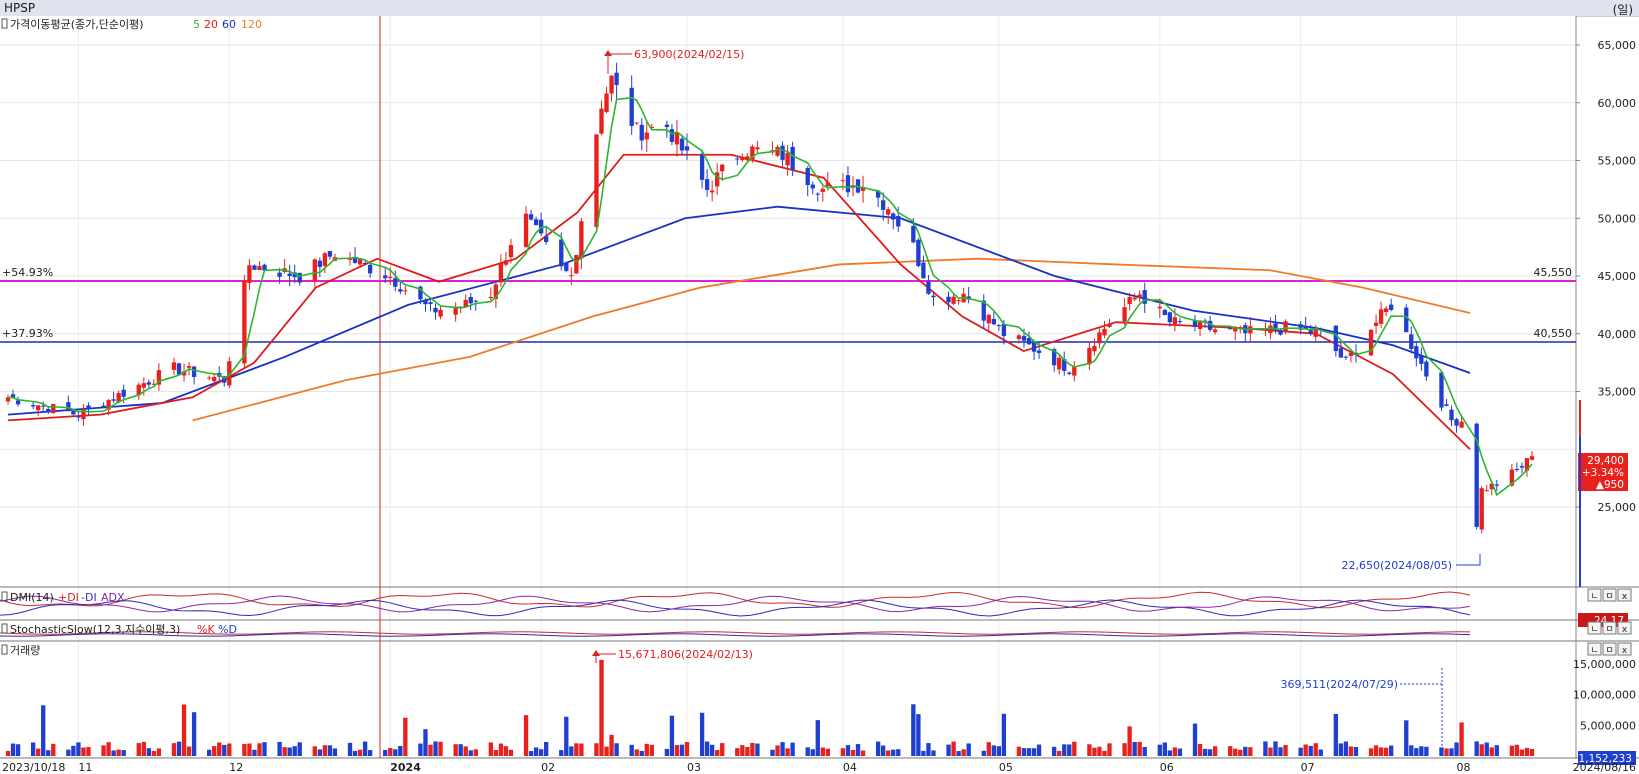 This screenshot has width=1639, height=774. Describe the element at coordinates (1610, 485) in the screenshot. I see `last-change: ▲950` at that location.